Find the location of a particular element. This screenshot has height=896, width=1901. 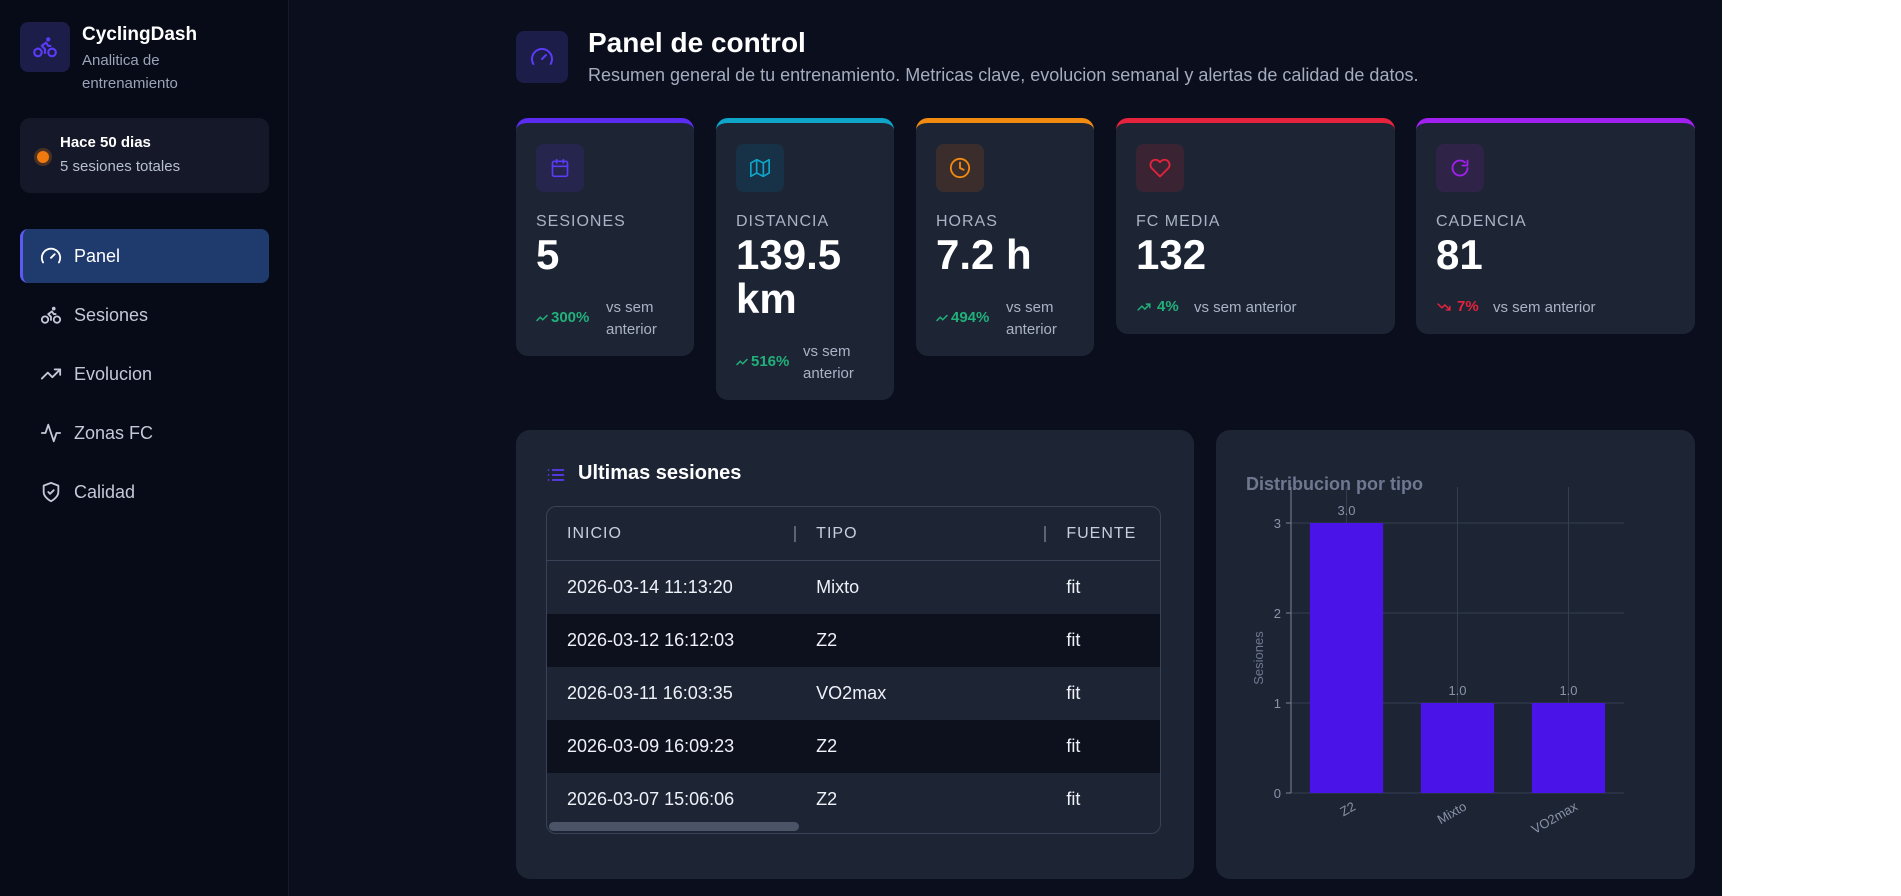

kpi-delta-value: 494% is located at coordinates (970, 317).